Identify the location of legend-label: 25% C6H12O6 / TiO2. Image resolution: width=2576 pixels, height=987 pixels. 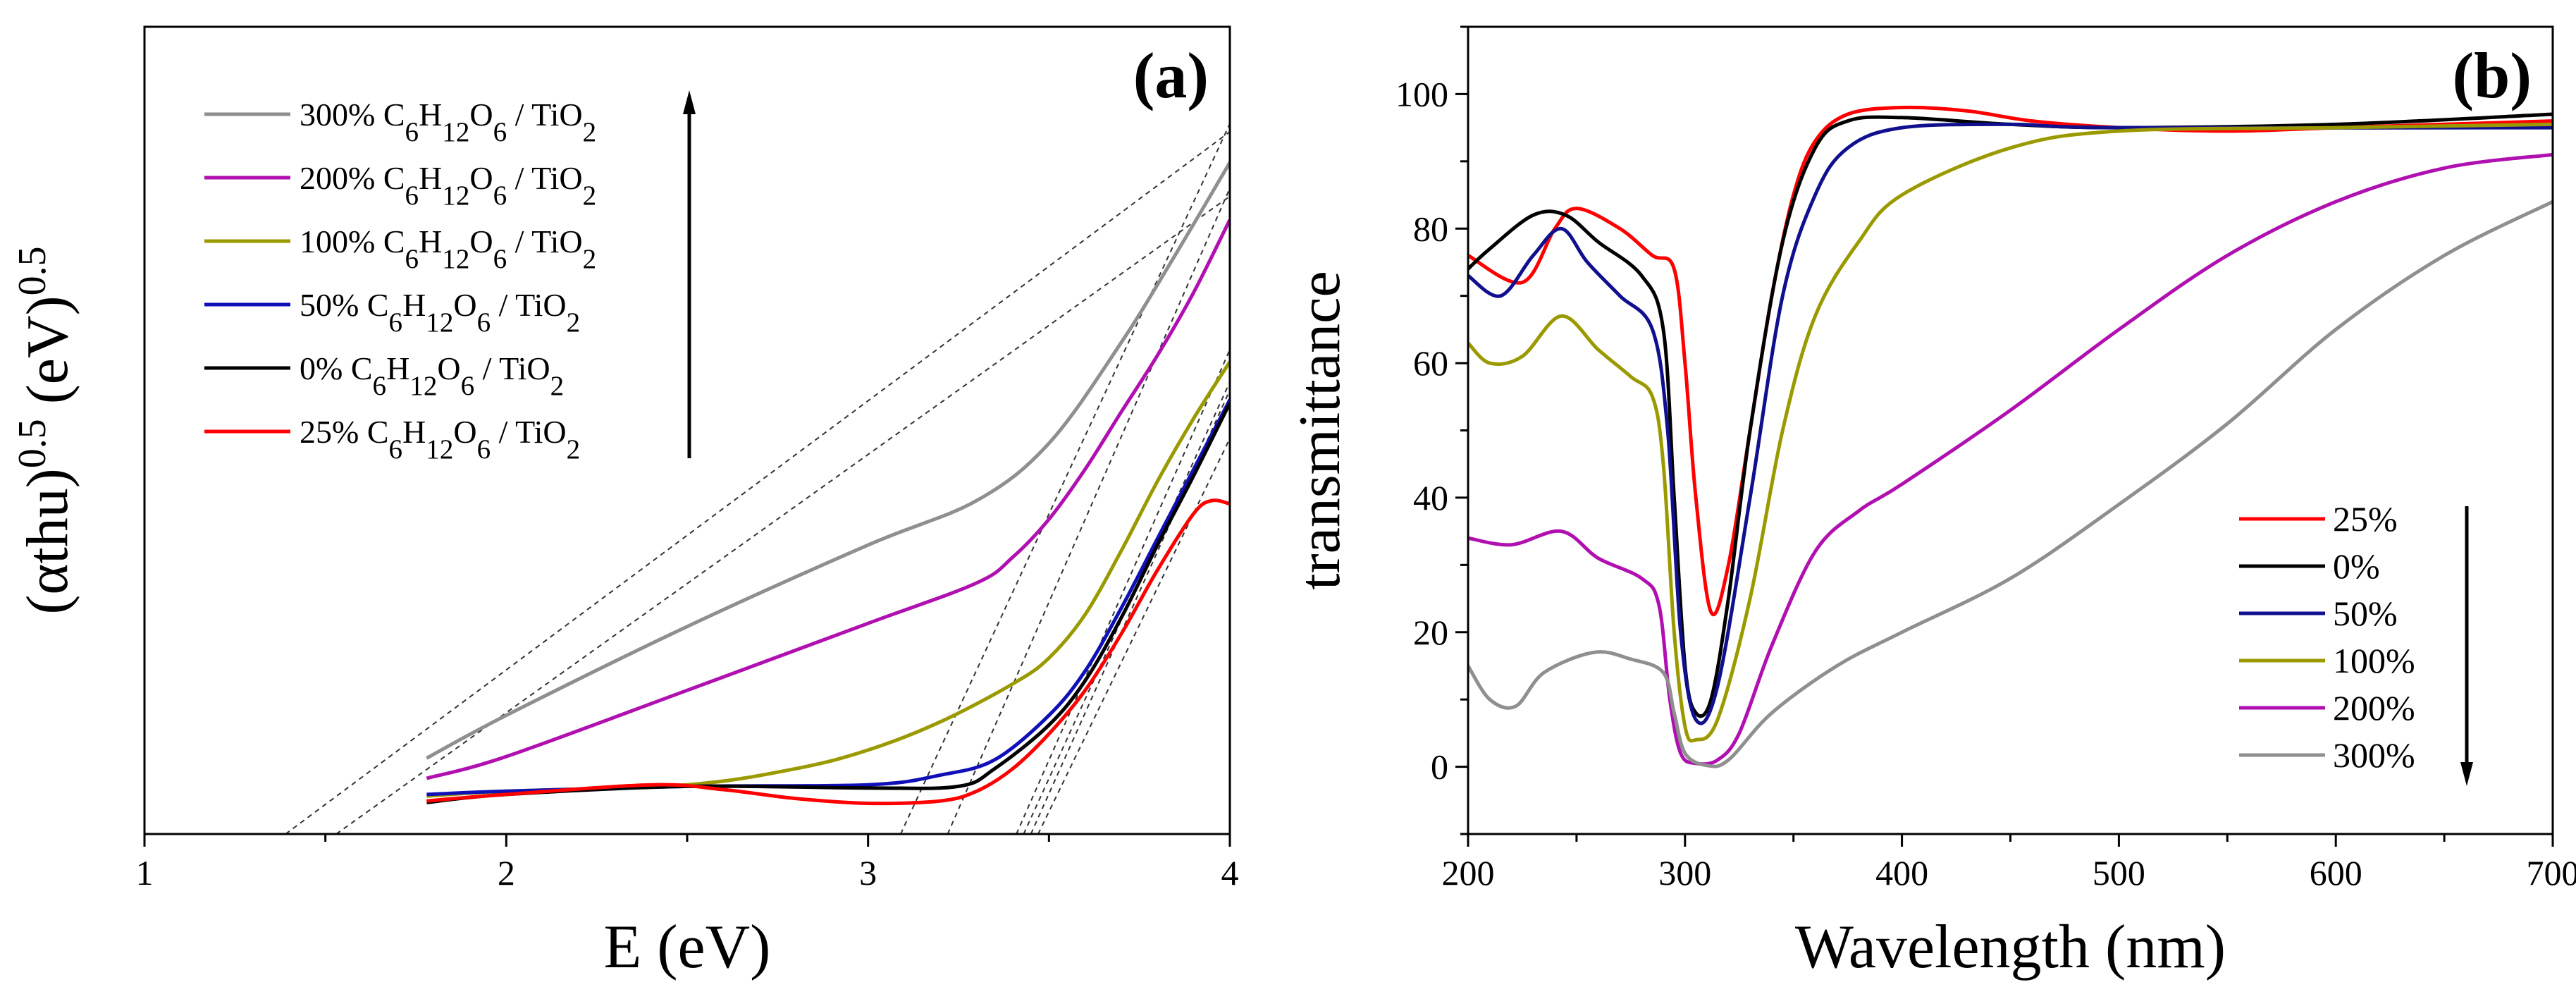
(440, 439).